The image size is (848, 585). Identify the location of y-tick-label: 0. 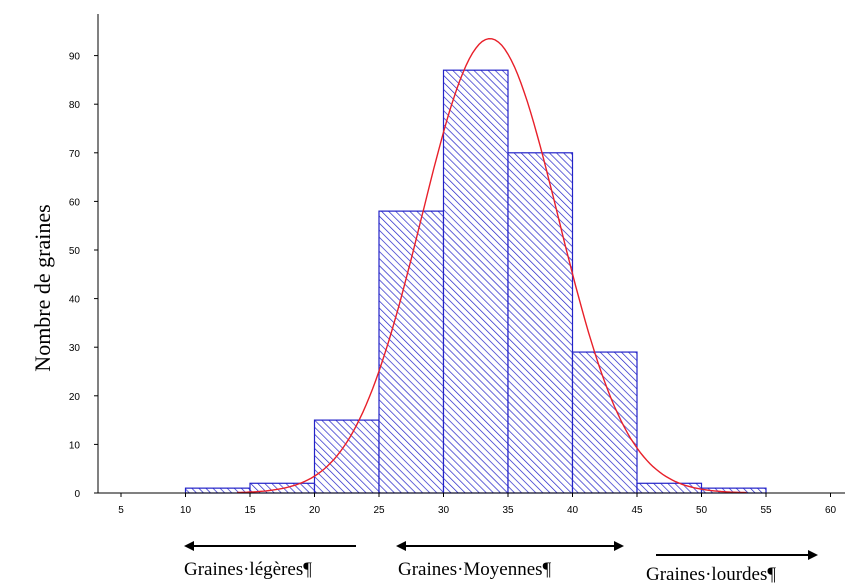
(77, 494).